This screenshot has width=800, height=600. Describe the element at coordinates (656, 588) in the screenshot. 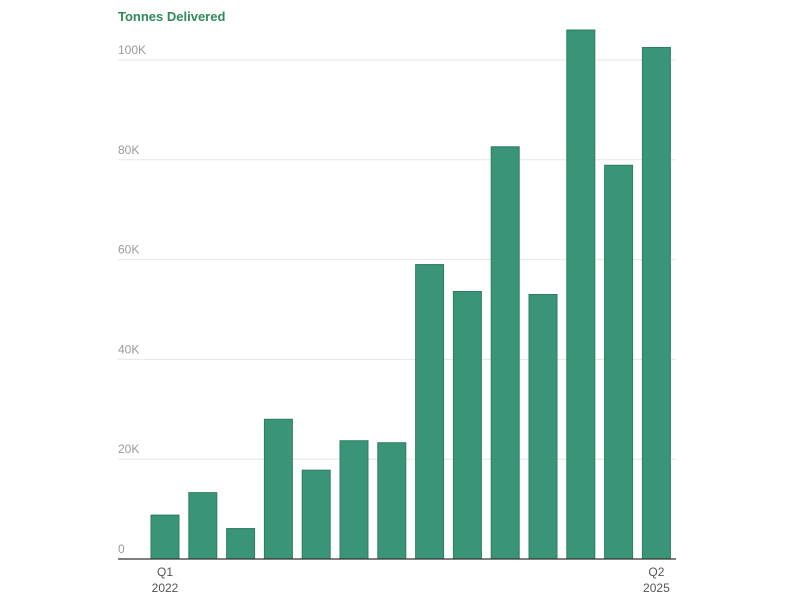

I see `x-tick-label: 2025` at that location.